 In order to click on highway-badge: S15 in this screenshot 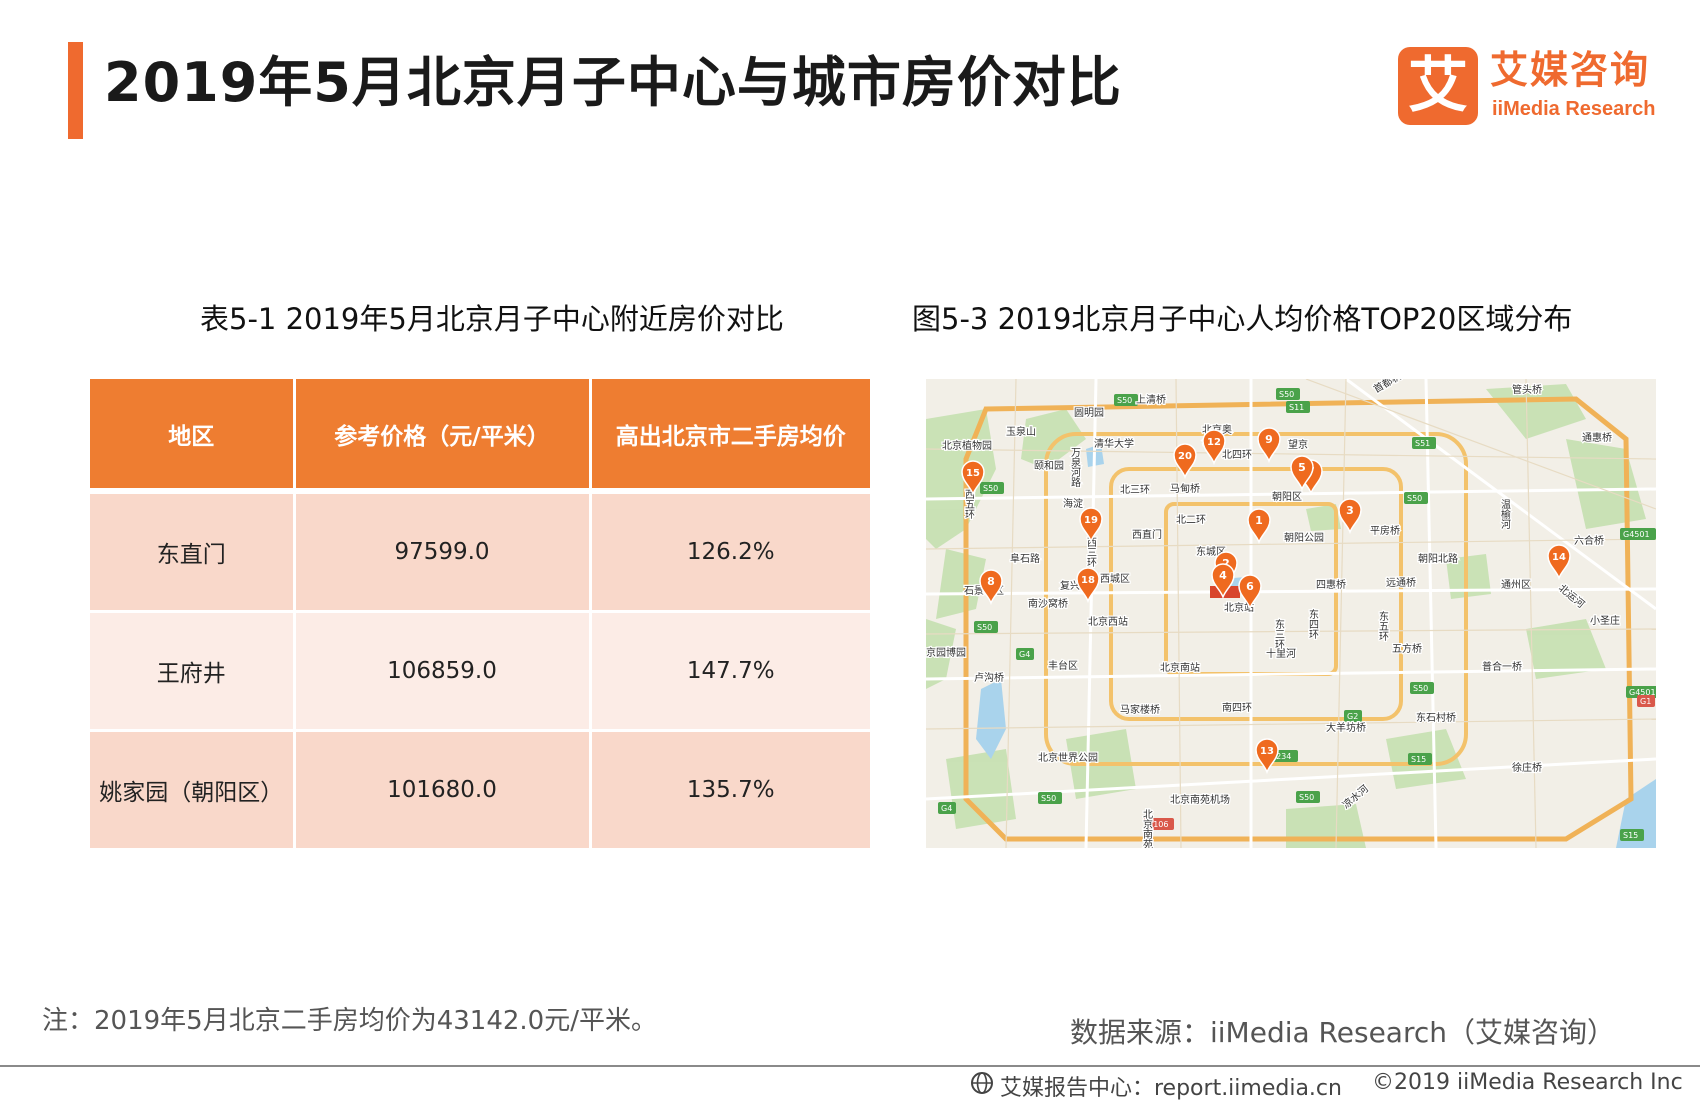, I will do `click(1632, 835)`.